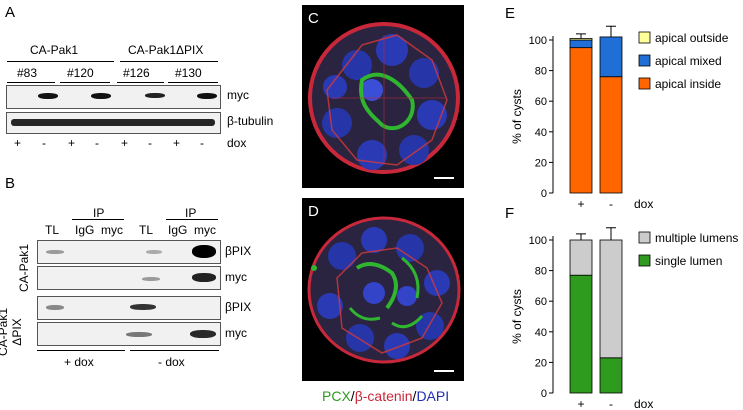 The width and height of the screenshot is (743, 410). What do you see at coordinates (250, 121) in the screenshot?
I see `row-label-tubulin: β-tubulin` at bounding box center [250, 121].